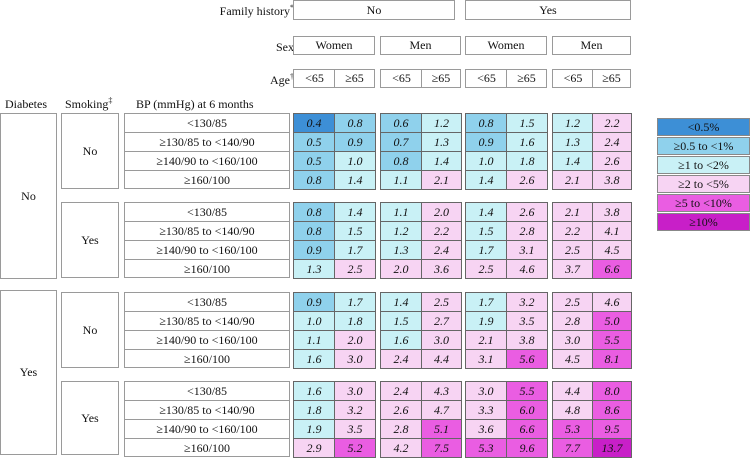 The height and width of the screenshot is (458, 750). Describe the element at coordinates (334, 45) in the screenshot. I see `sex-women-header-fh-no: Women` at that location.